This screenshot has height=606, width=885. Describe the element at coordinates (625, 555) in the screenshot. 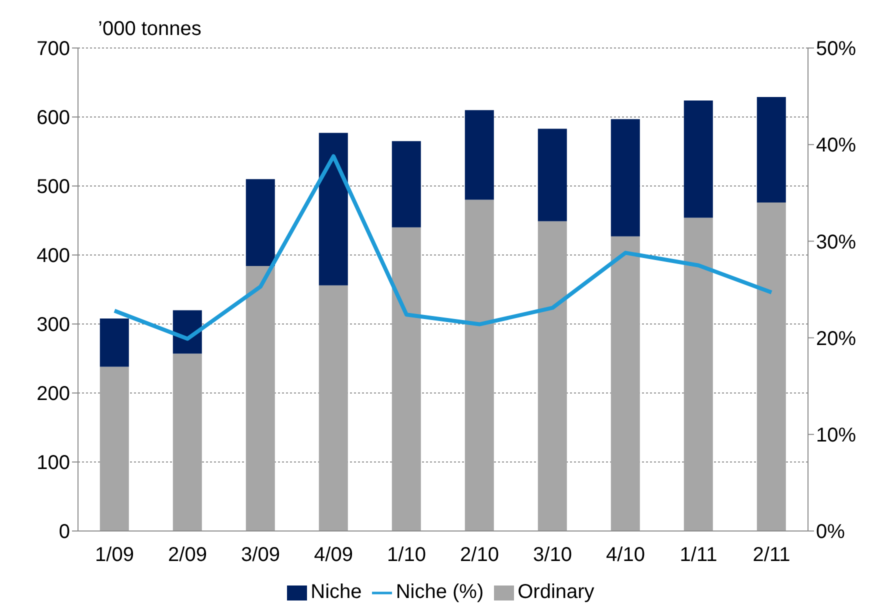

I see `x-tick-label: 4/10` at that location.